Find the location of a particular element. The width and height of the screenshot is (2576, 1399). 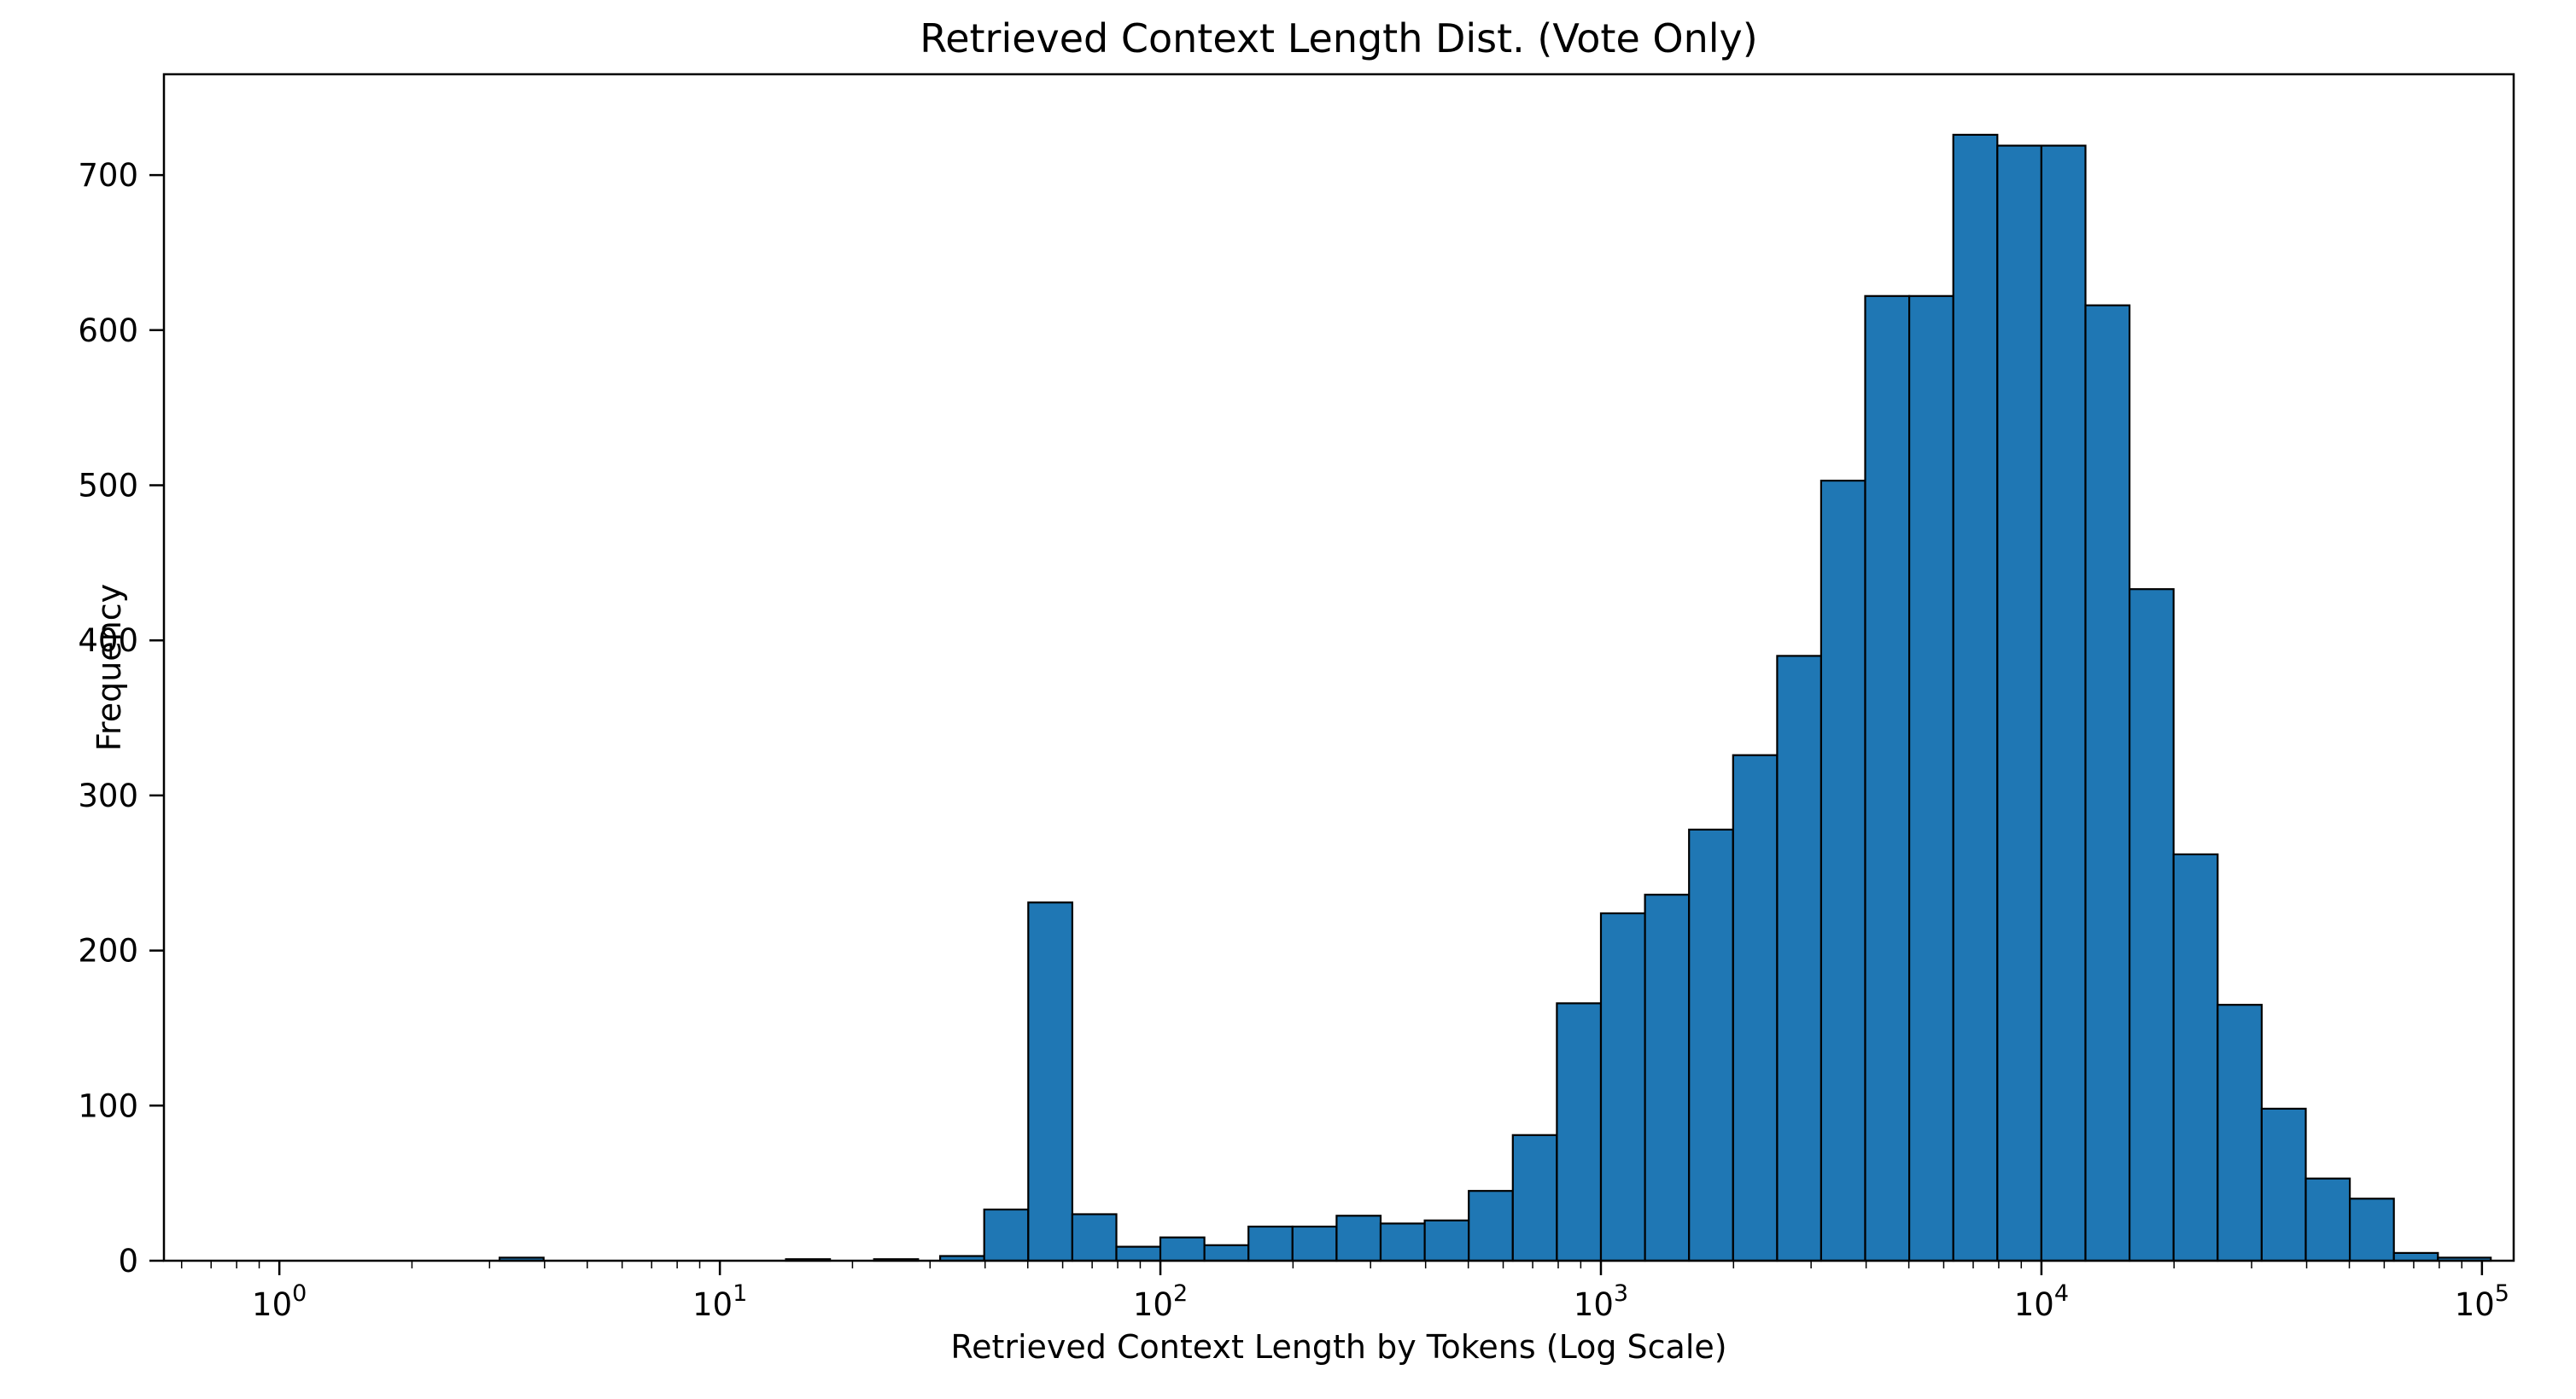

y-tick-label: 0 is located at coordinates (128, 1261).